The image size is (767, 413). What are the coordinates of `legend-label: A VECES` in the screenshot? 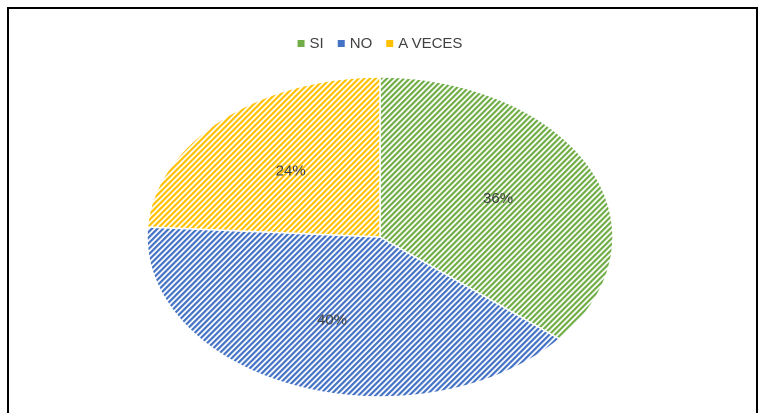 It's located at (430, 43).